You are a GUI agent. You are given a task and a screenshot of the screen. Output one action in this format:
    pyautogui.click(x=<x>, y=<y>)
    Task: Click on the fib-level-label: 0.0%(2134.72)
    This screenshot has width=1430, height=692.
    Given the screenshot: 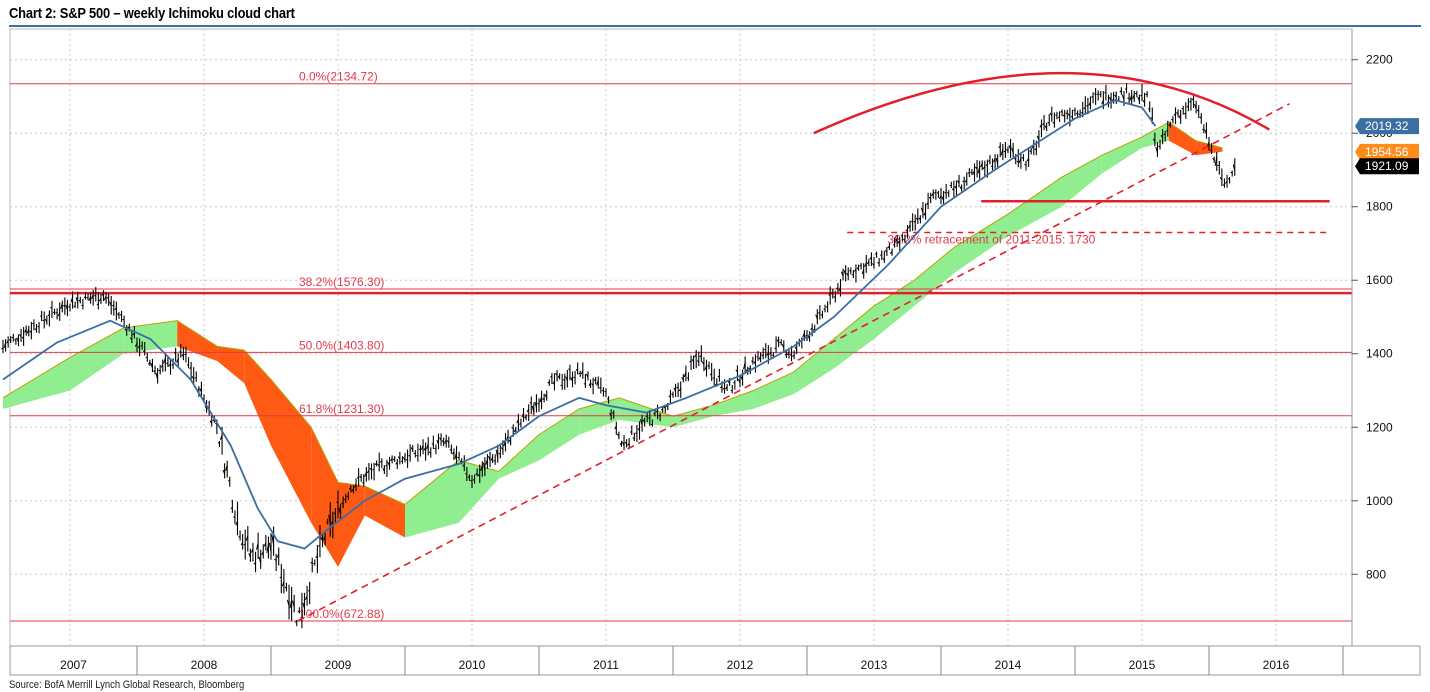 What is the action you would take?
    pyautogui.click(x=338, y=77)
    